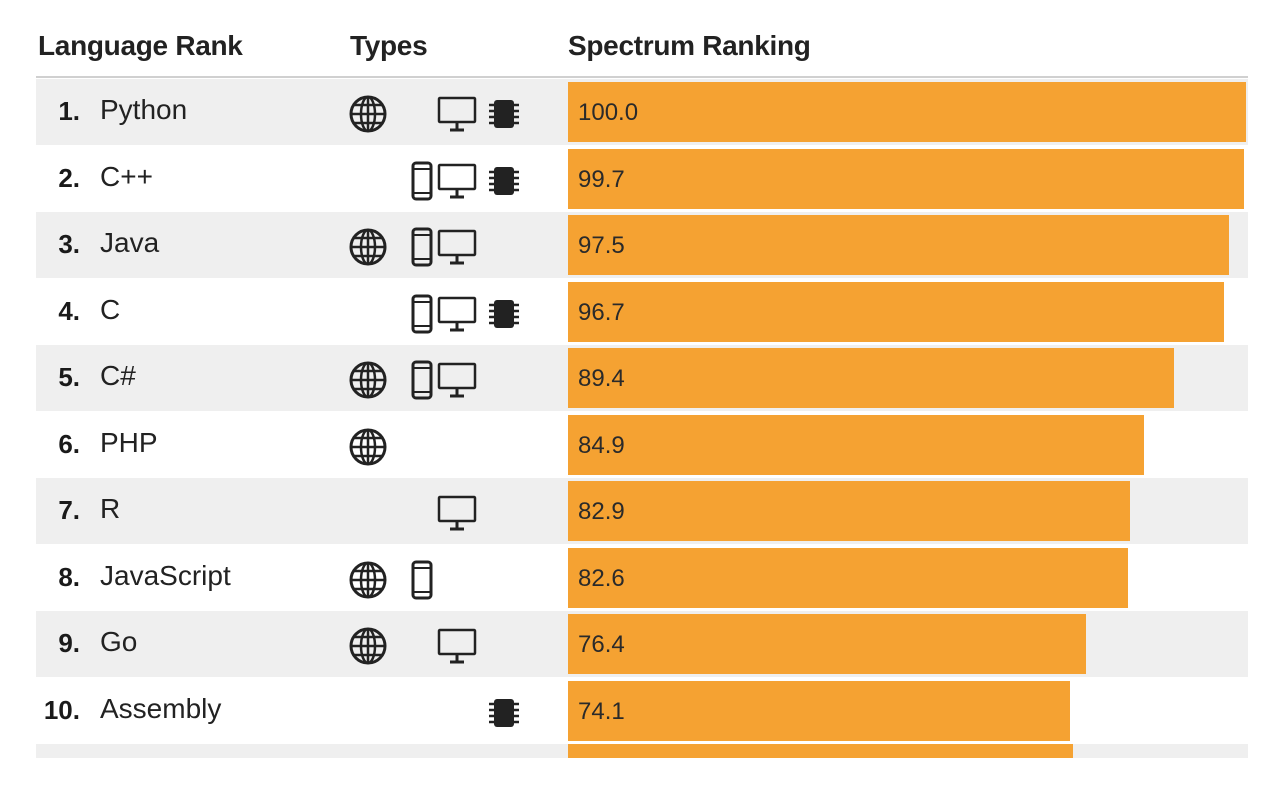  I want to click on partial-row-cutoff, so click(642, 751).